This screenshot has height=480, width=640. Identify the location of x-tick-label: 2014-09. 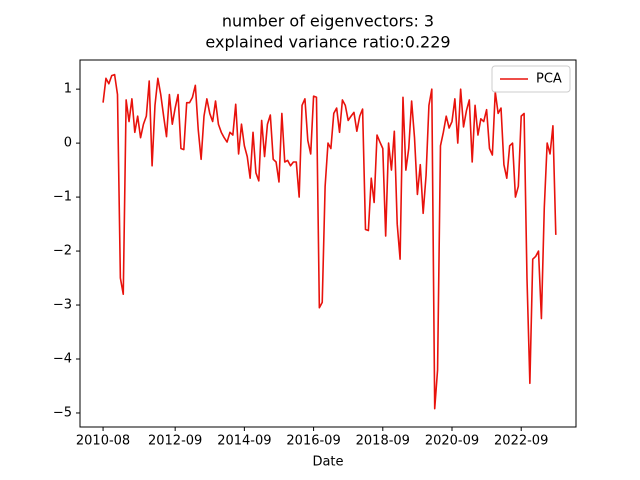
(244, 441).